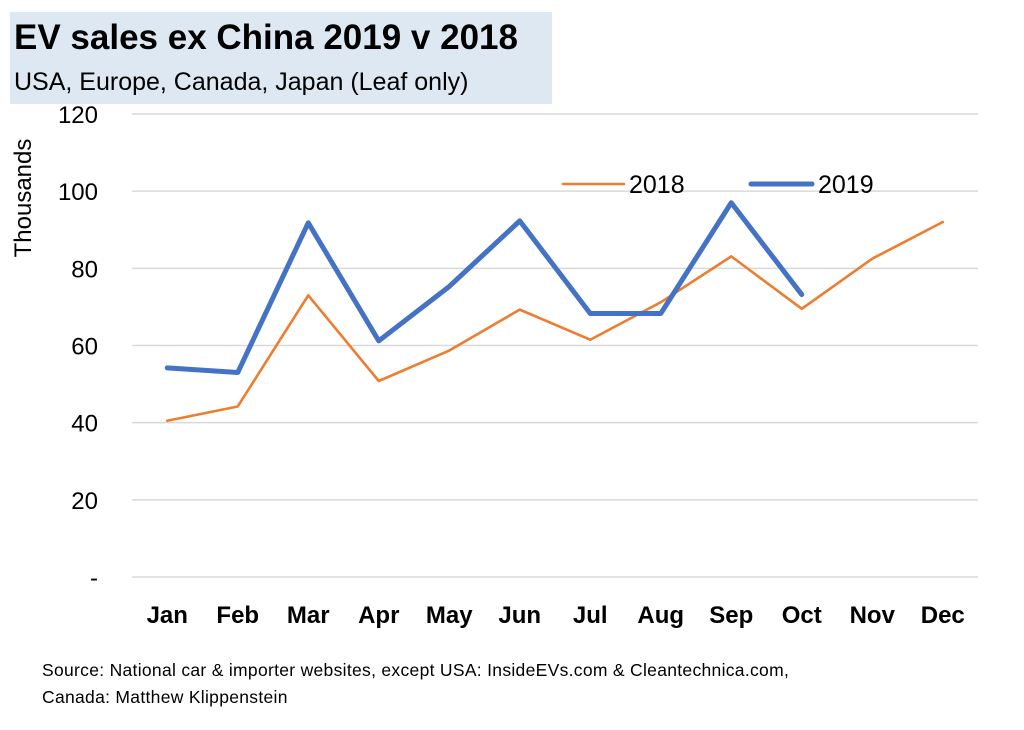  I want to click on x-tick-label-apr: Apr, so click(378, 615).